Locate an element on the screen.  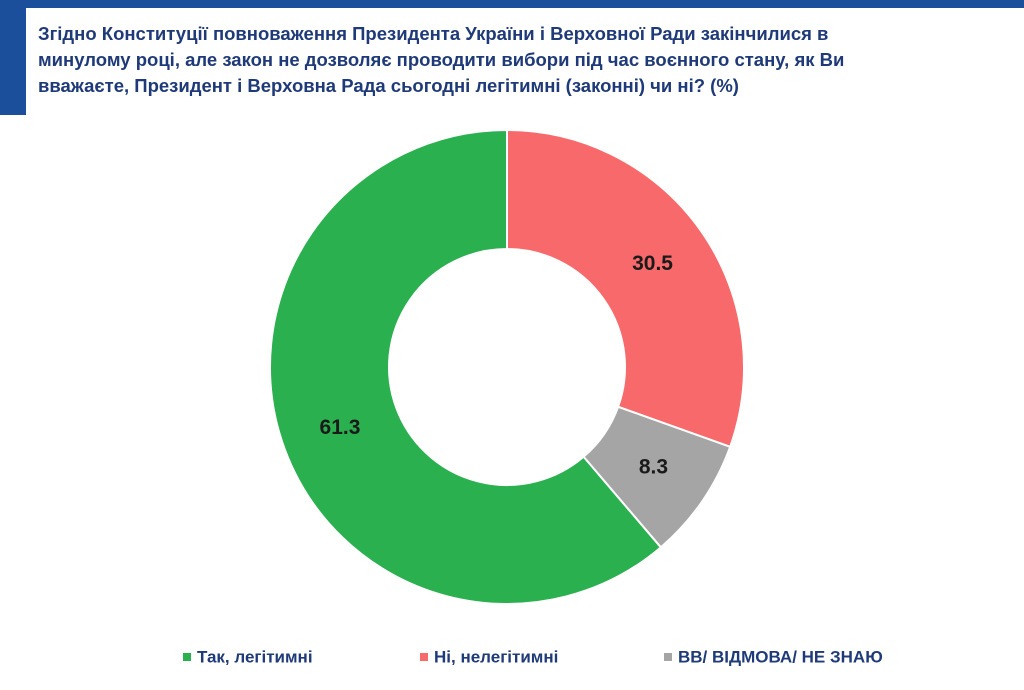
value-label: 61.3 is located at coordinates (340, 427).